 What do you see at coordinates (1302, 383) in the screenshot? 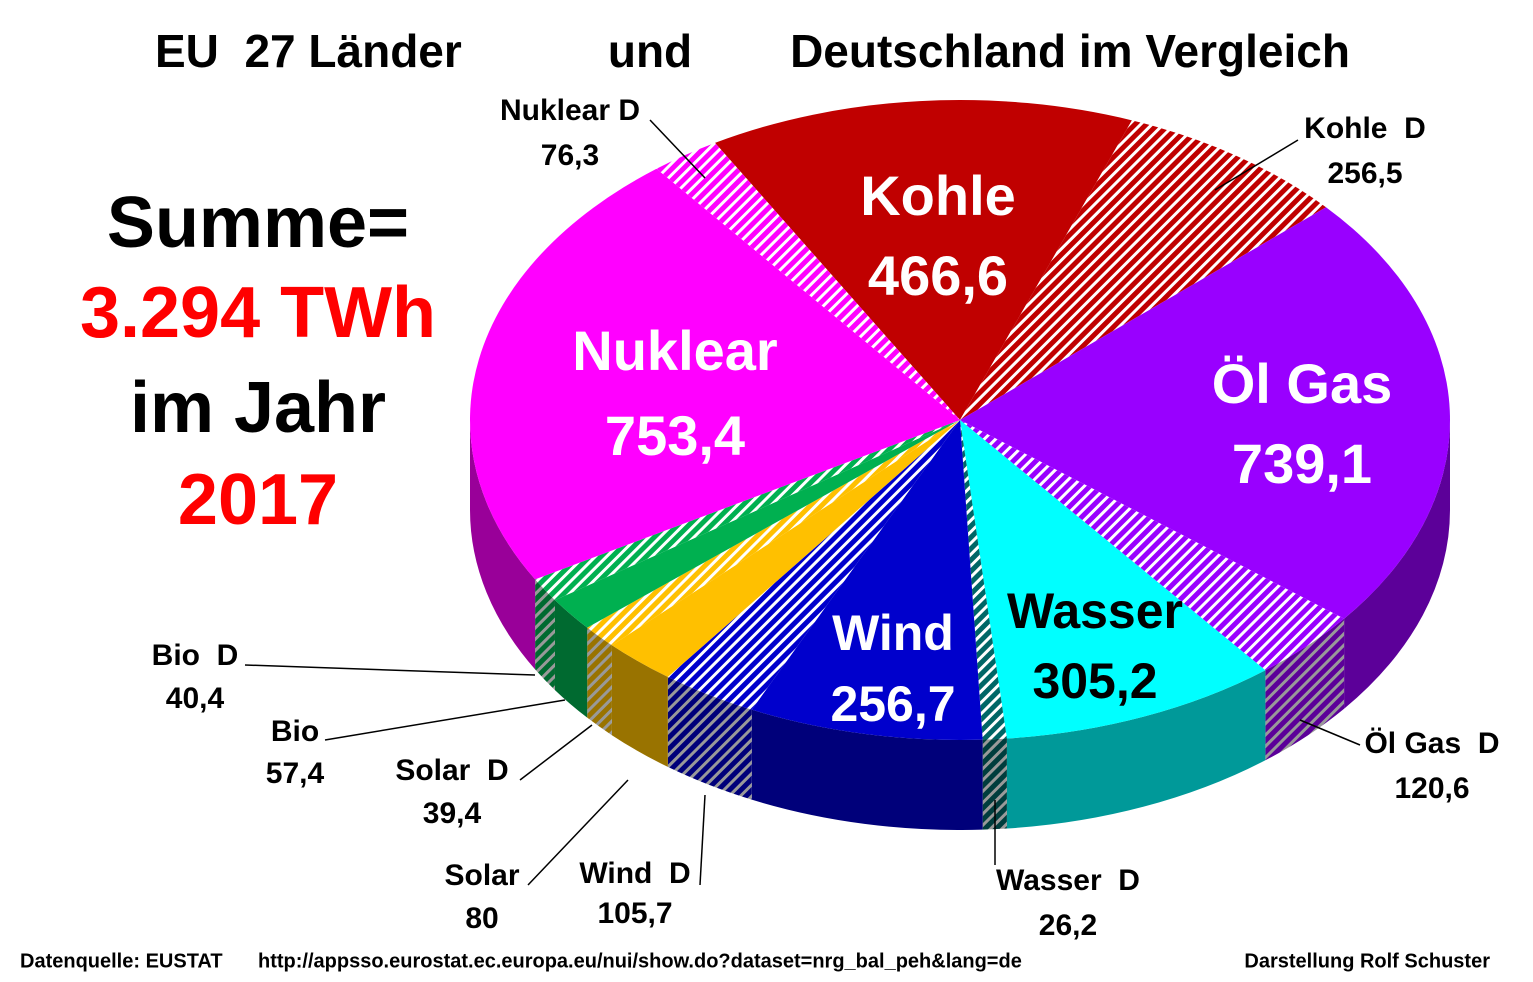
I see `slice-label: Öl Gas` at bounding box center [1302, 383].